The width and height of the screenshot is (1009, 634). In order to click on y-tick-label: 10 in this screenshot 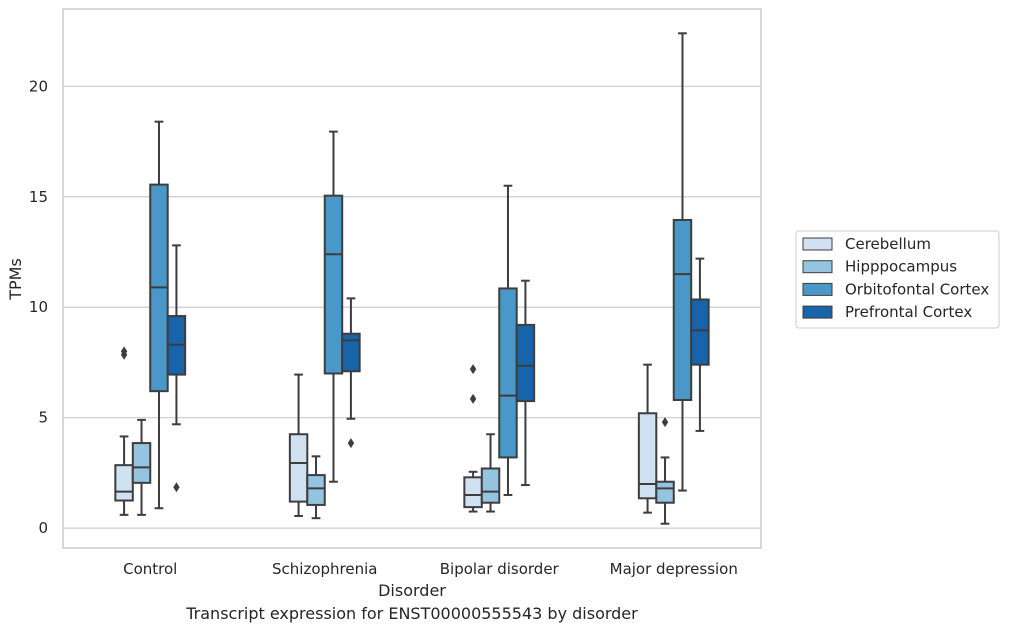, I will do `click(38, 307)`.